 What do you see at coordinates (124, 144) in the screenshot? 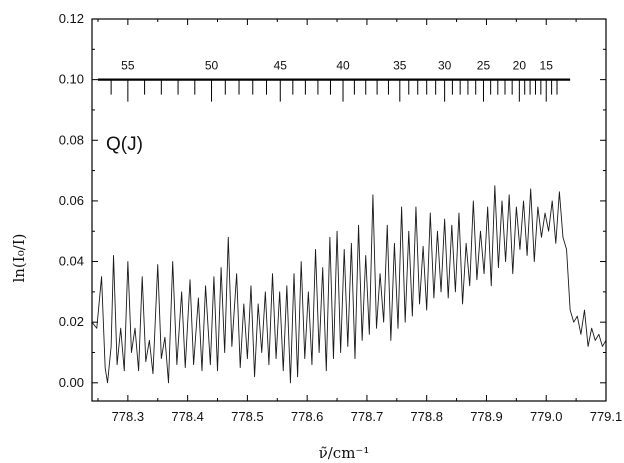
I see `q-branch-label: Q(J)` at bounding box center [124, 144].